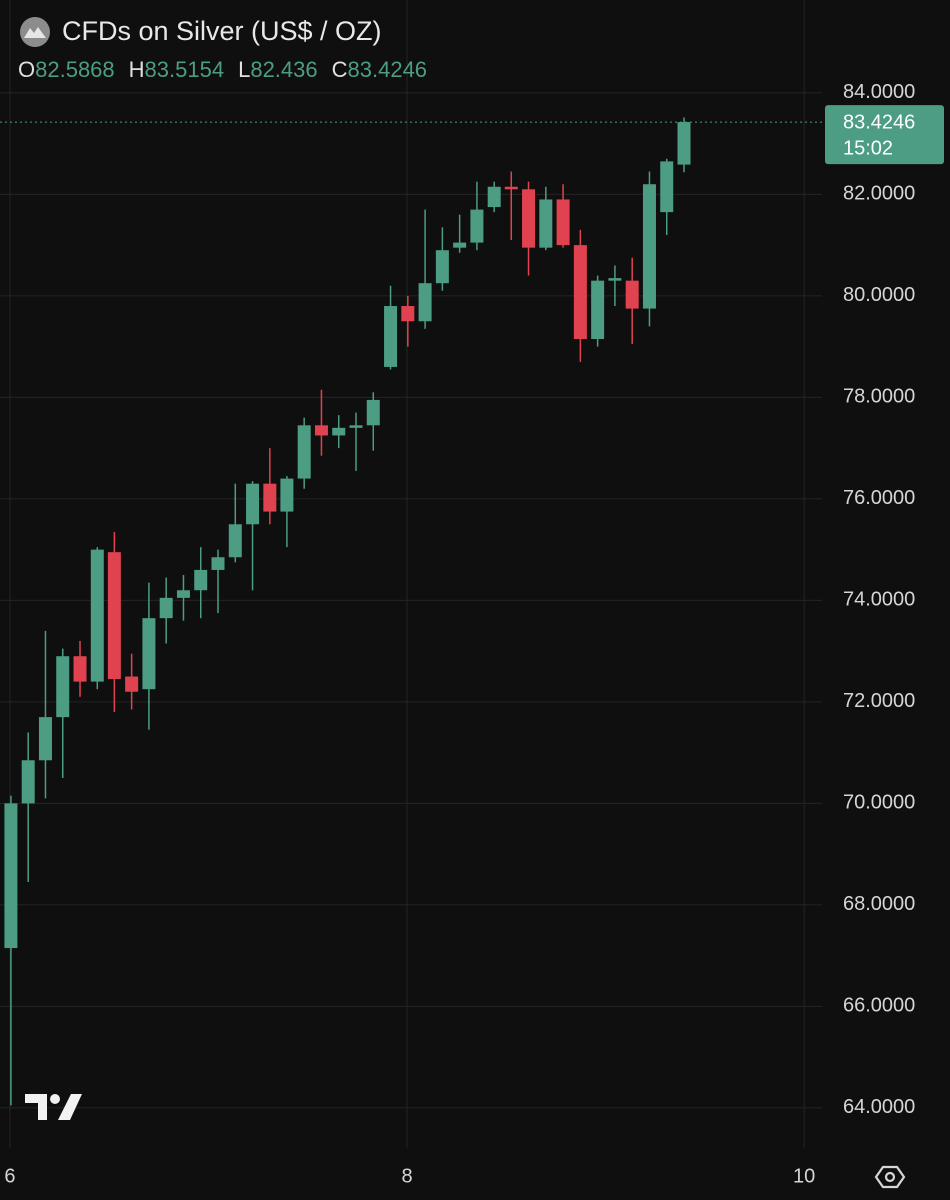 Image resolution: width=950 pixels, height=1200 pixels. What do you see at coordinates (35, 32) in the screenshot?
I see `symbol-icon-shape` at bounding box center [35, 32].